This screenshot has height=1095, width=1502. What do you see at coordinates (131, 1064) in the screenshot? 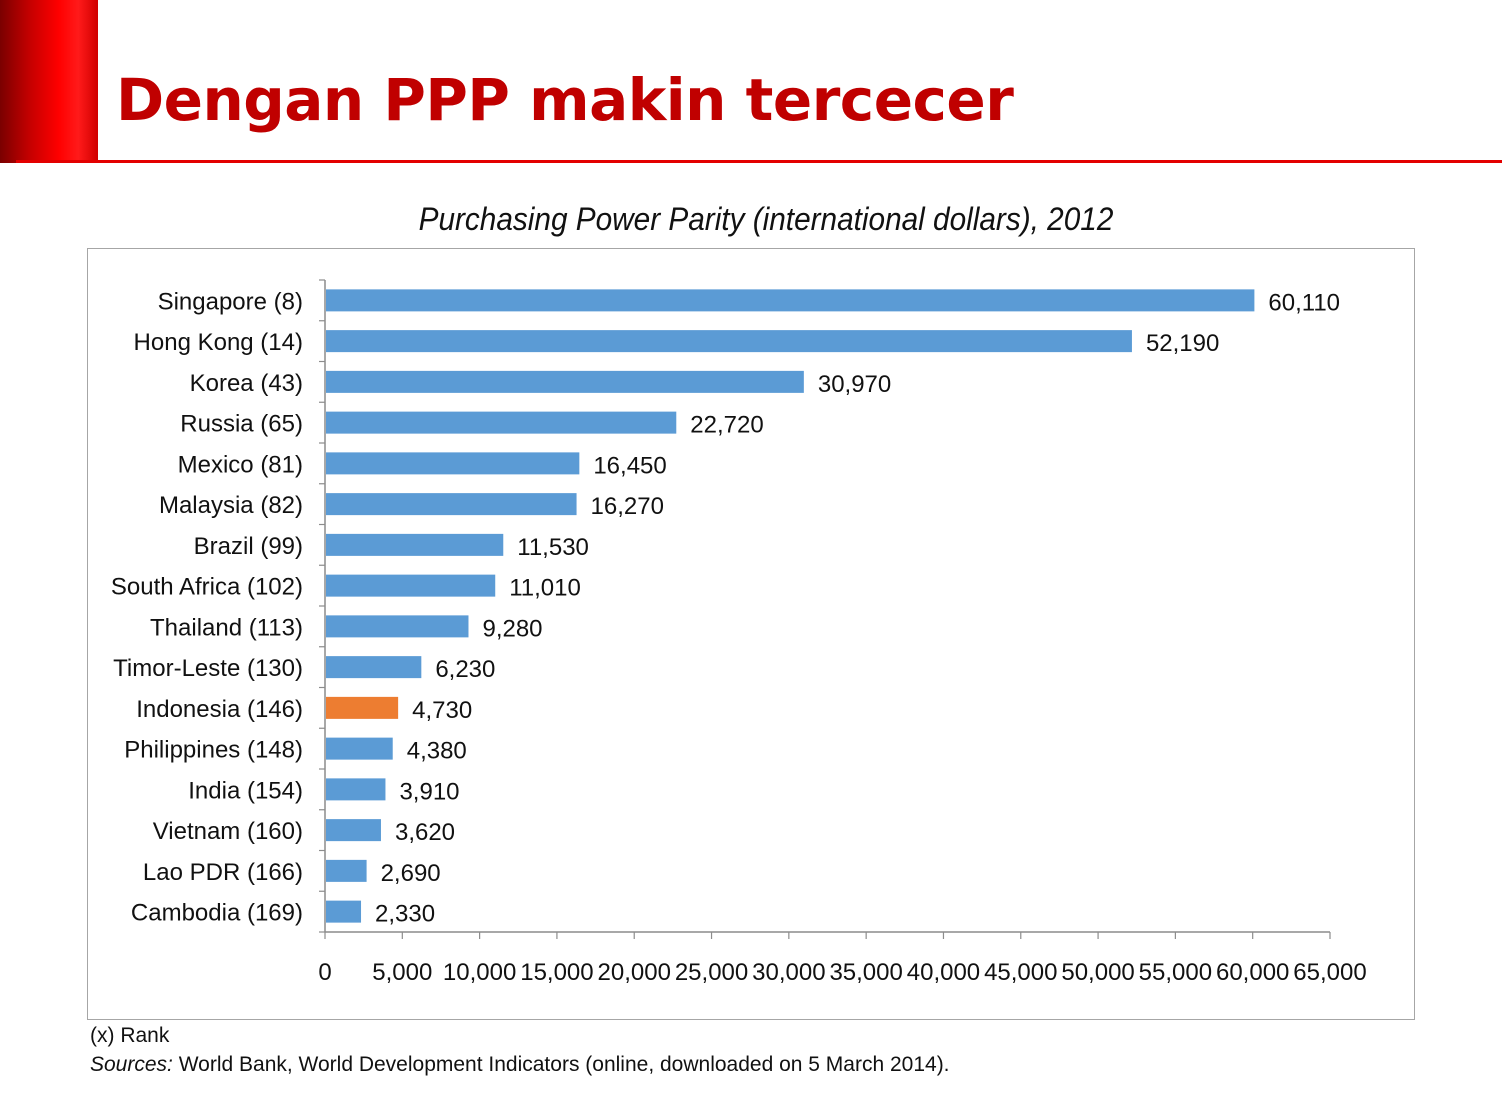
I see `sources-prefix: Sources:` at bounding box center [131, 1064].